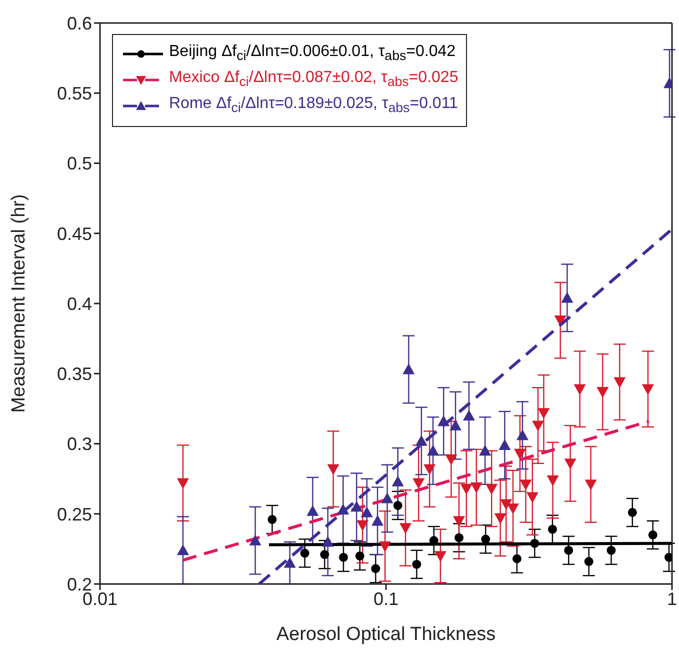  What do you see at coordinates (19, 303) in the screenshot?
I see `y-axis-title: Measurement Interval (hr)` at bounding box center [19, 303].